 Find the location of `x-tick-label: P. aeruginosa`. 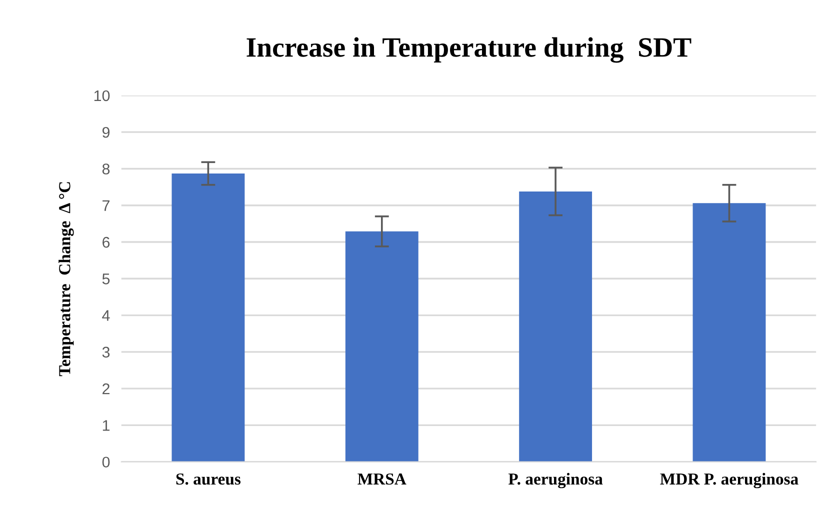

x-tick-label: P. aeruginosa is located at coordinates (555, 480).